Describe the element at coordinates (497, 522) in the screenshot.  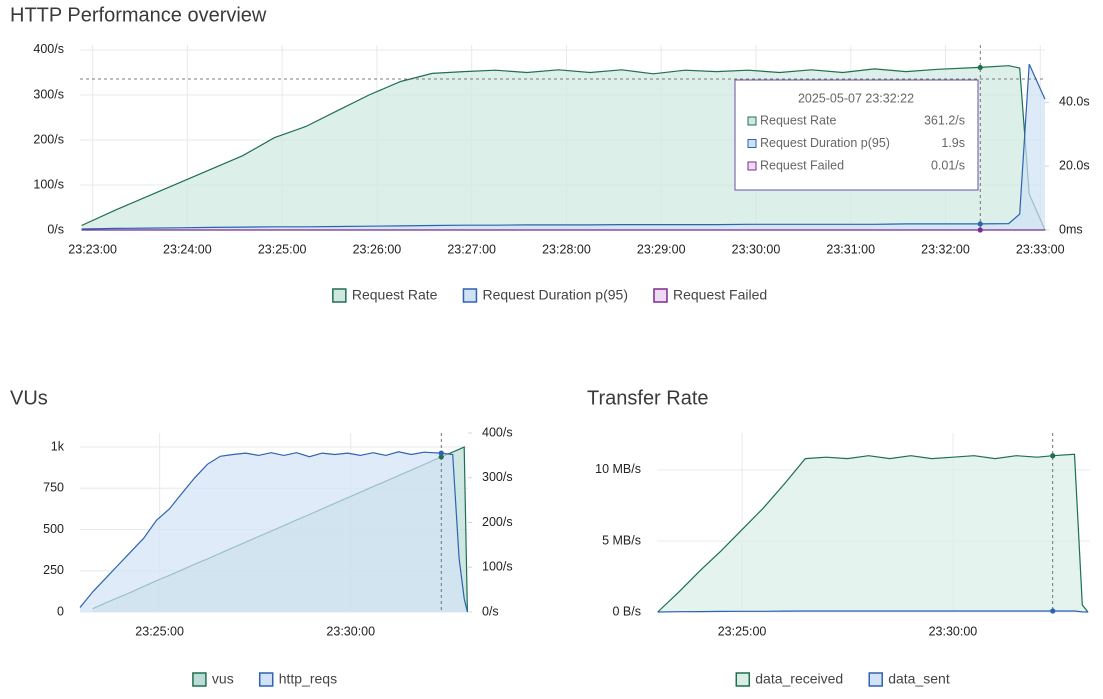
I see `y2-tick-label: 200/s` at that location.